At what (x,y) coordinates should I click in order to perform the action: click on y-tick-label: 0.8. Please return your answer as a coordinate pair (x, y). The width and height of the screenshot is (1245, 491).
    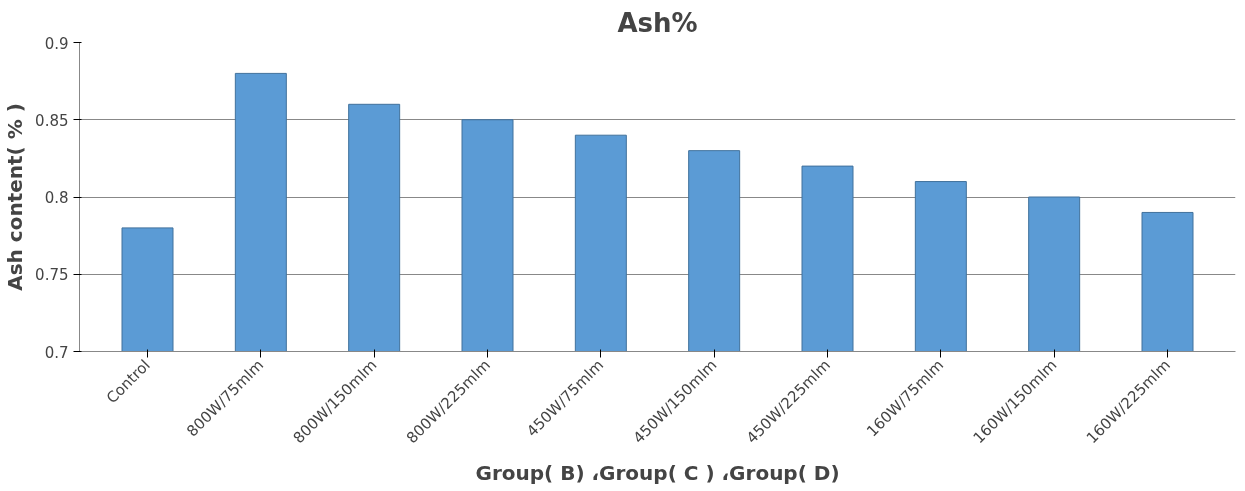
    Looking at the image, I should click on (56, 198).